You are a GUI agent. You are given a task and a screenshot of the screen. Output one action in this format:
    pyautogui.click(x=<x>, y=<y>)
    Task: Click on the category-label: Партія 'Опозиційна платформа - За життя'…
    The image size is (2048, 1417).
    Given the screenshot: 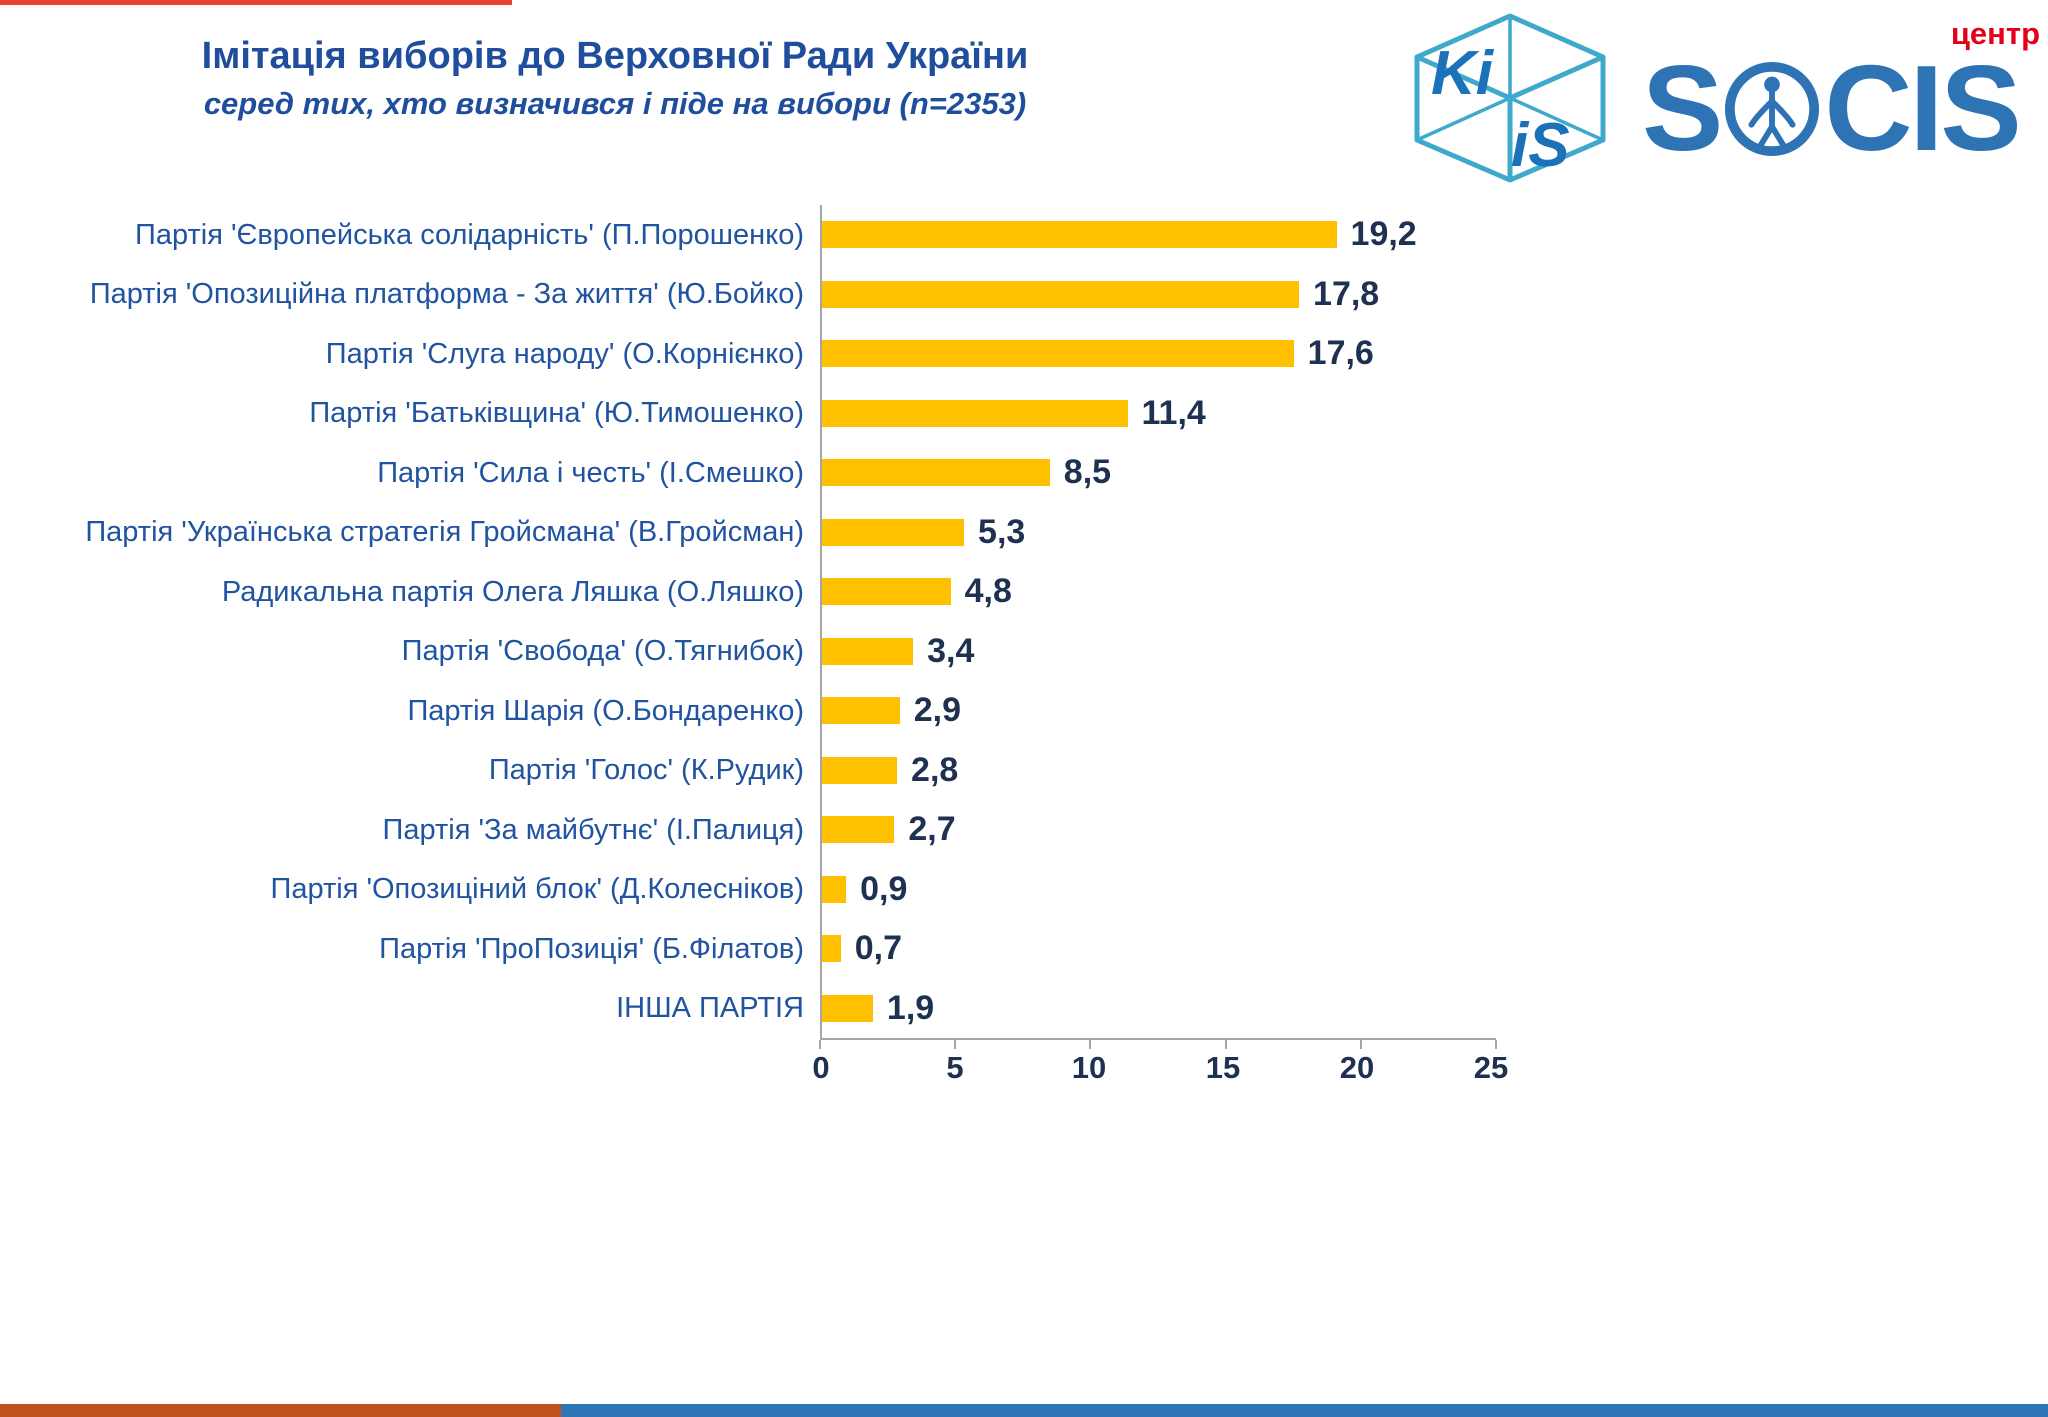 What is the action you would take?
    pyautogui.click(x=446, y=294)
    